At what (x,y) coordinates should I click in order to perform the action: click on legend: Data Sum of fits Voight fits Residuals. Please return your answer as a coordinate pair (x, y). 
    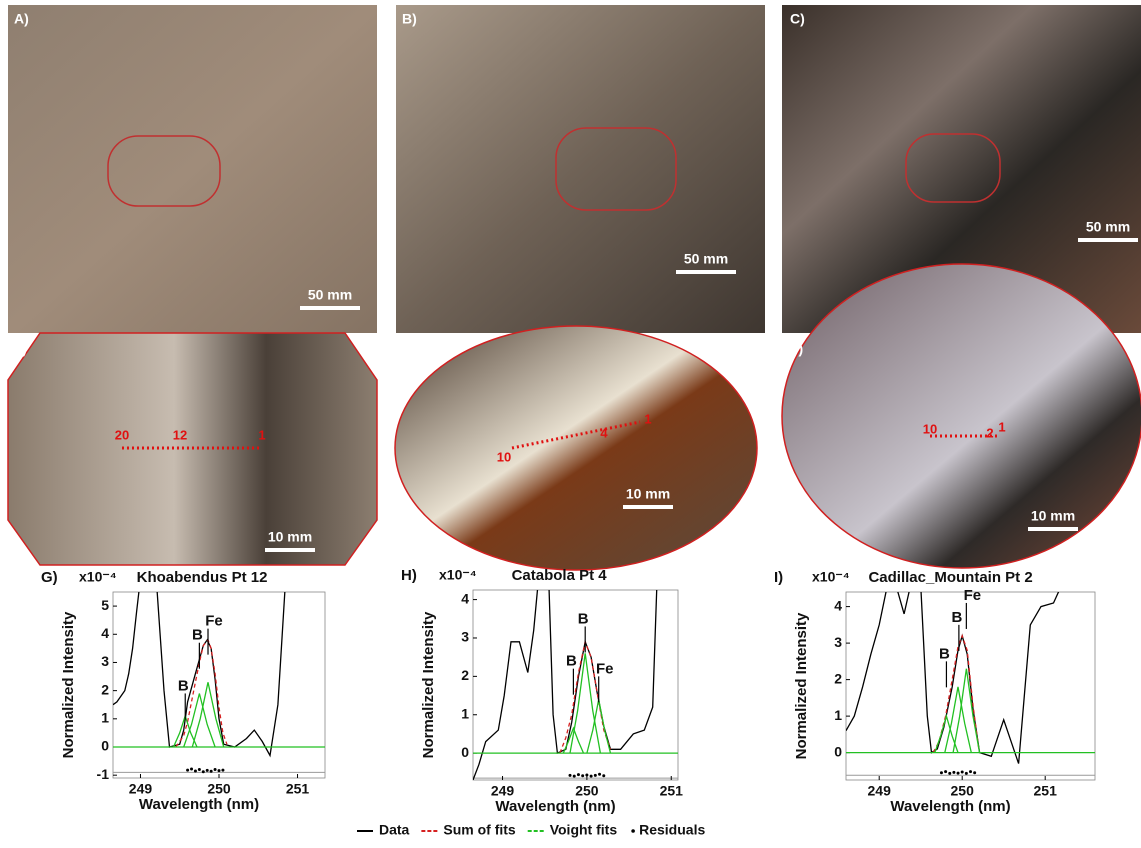
    Looking at the image, I should click on (531, 830).